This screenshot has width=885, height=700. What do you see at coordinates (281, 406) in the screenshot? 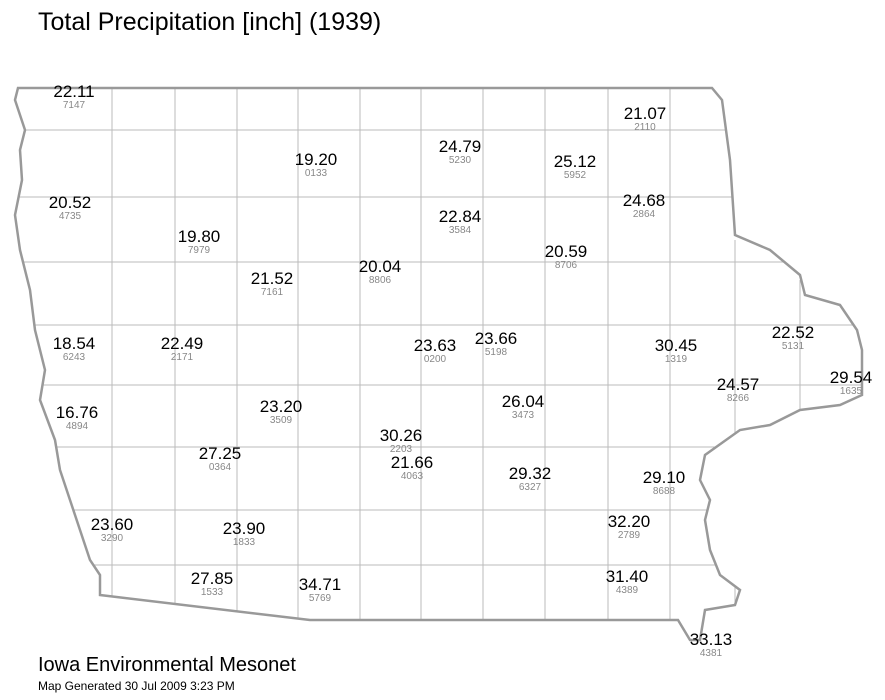
I see `station-value: 23.20` at bounding box center [281, 406].